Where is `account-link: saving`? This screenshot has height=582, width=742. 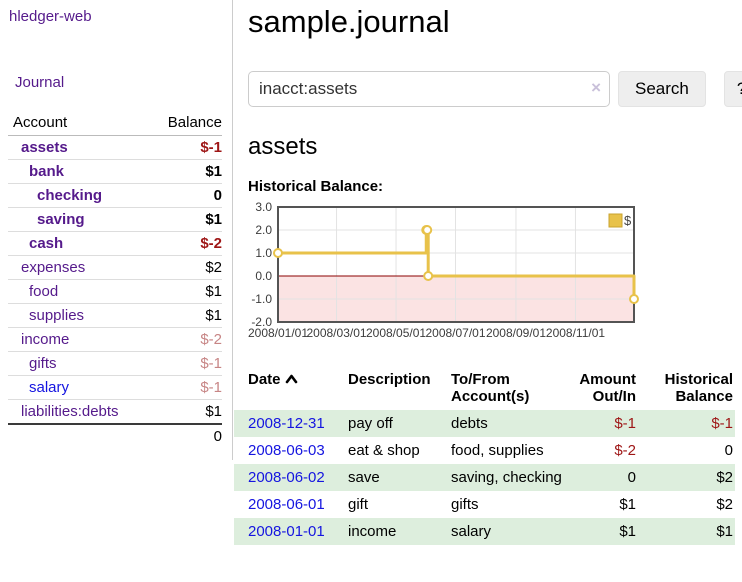
account-link: saving is located at coordinates (61, 219).